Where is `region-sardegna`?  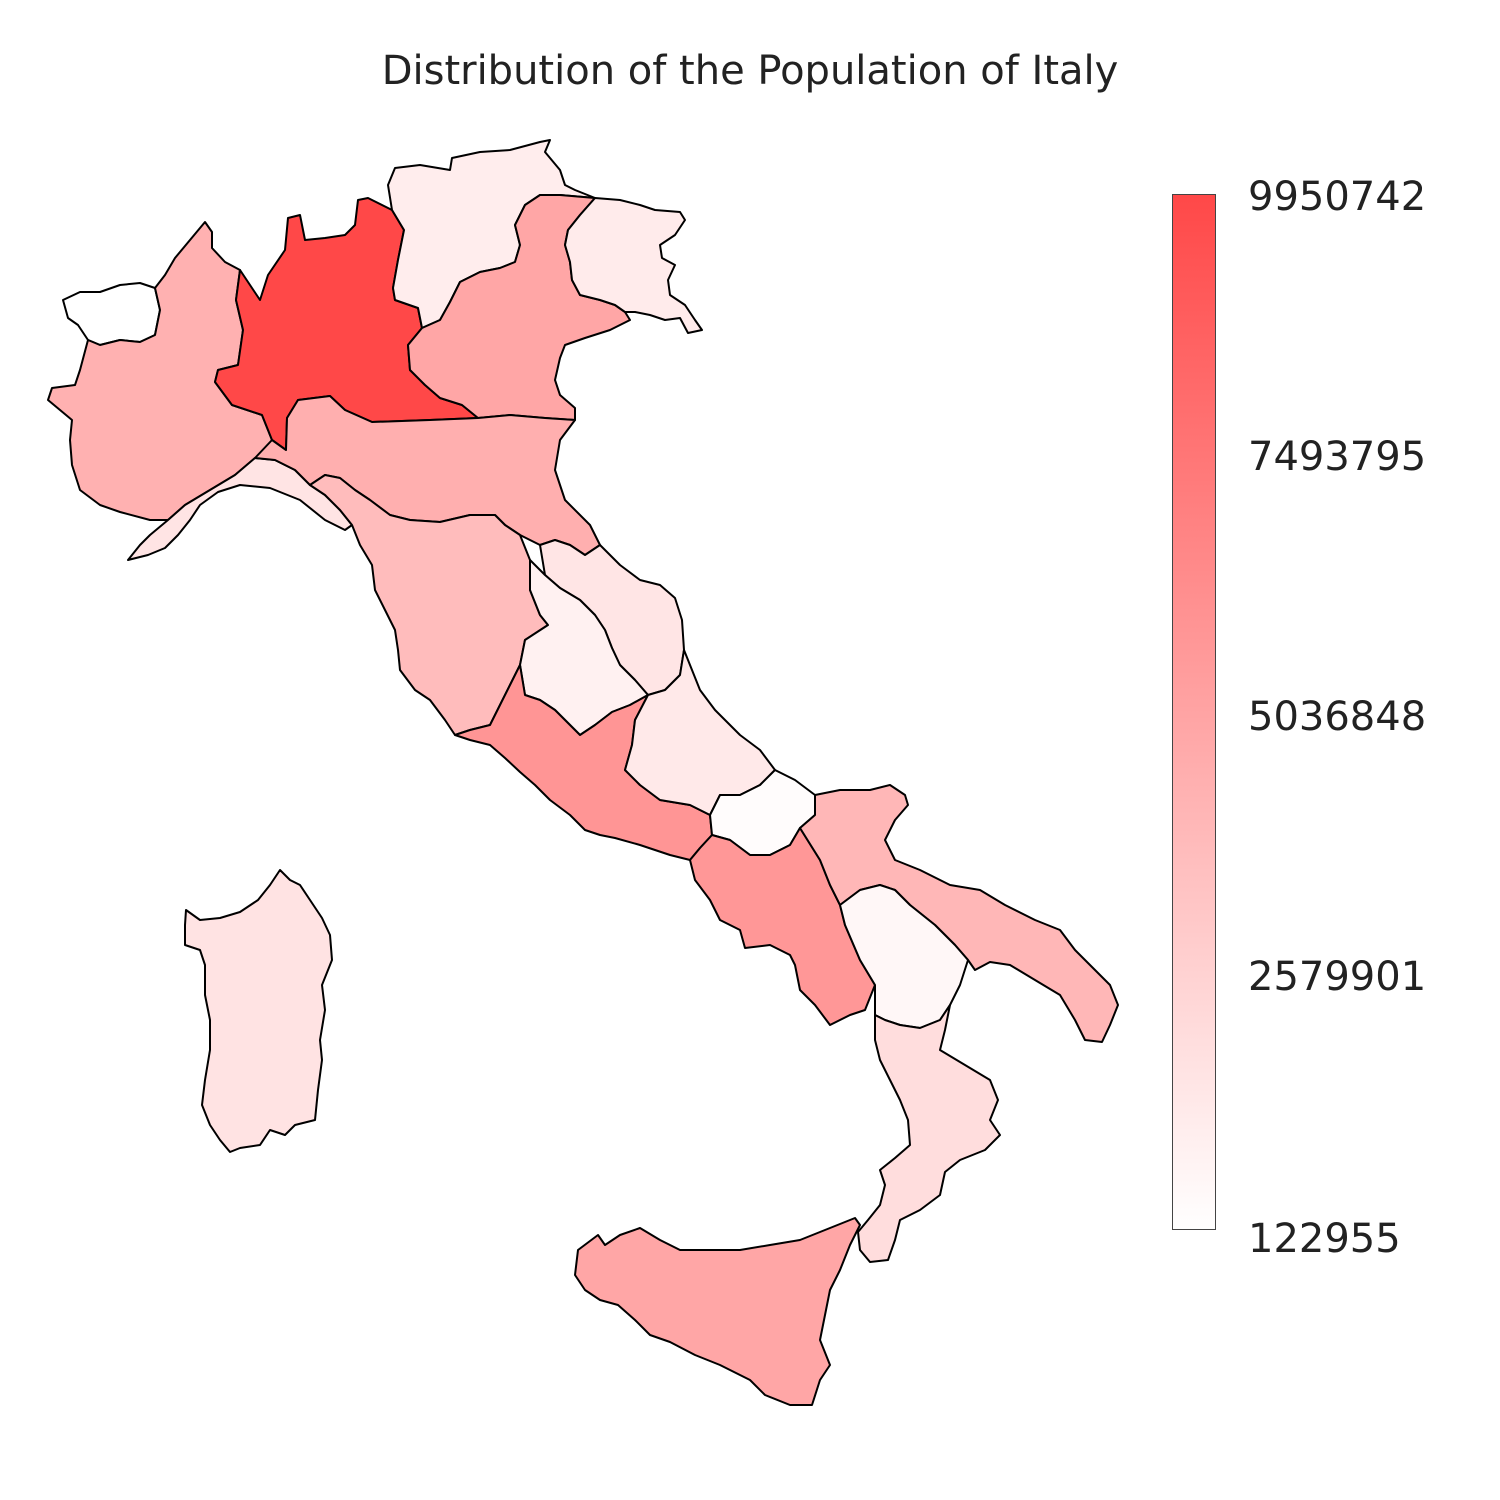
region-sardegna is located at coordinates (258, 1011).